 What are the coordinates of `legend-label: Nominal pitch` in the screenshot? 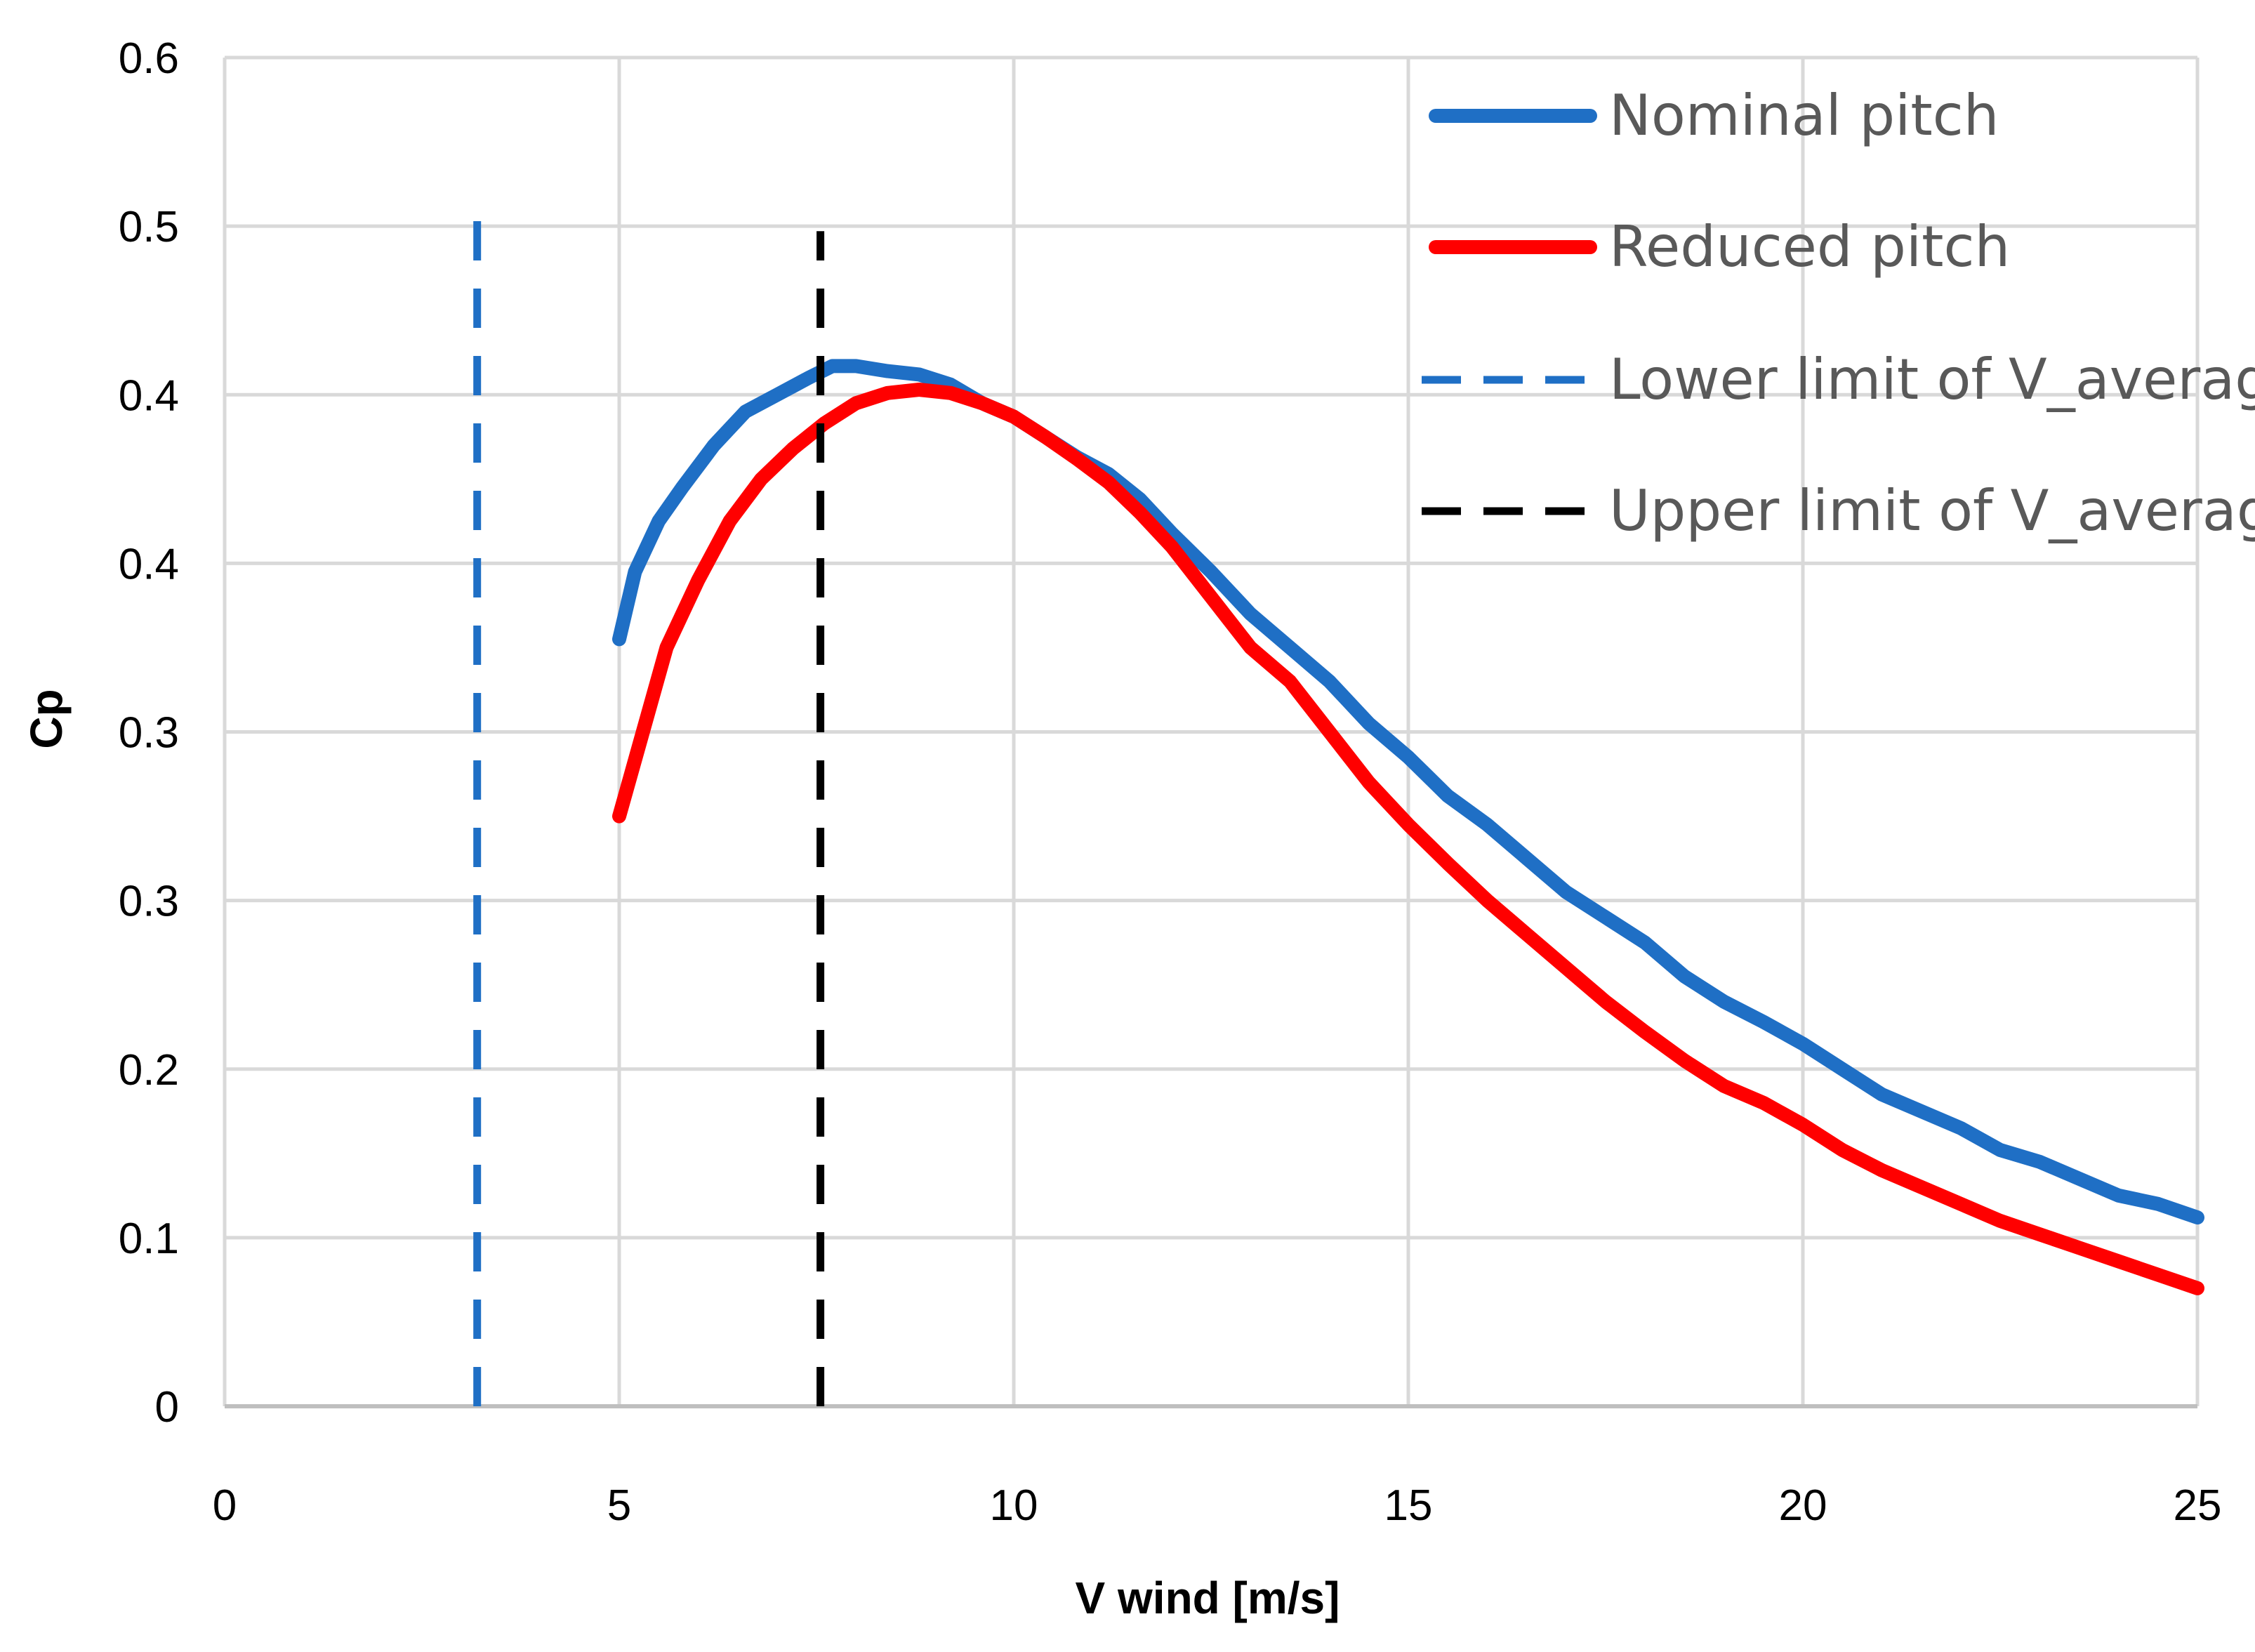 It's located at (1804, 115).